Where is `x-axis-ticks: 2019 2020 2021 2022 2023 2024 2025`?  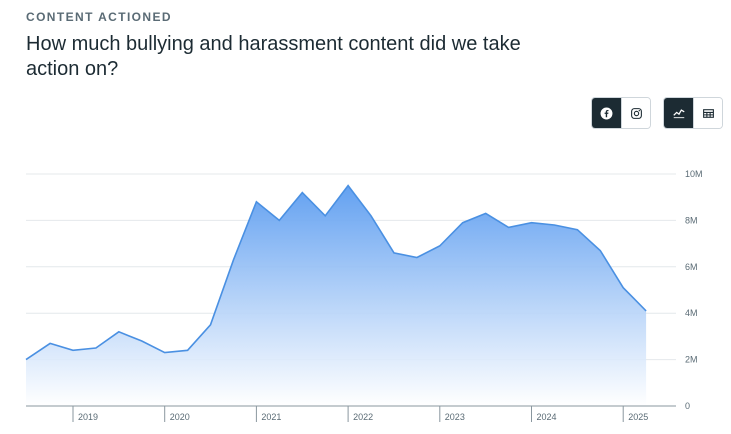 x-axis-ticks: 2019 2020 2021 2022 2023 2024 2025 is located at coordinates (360, 414).